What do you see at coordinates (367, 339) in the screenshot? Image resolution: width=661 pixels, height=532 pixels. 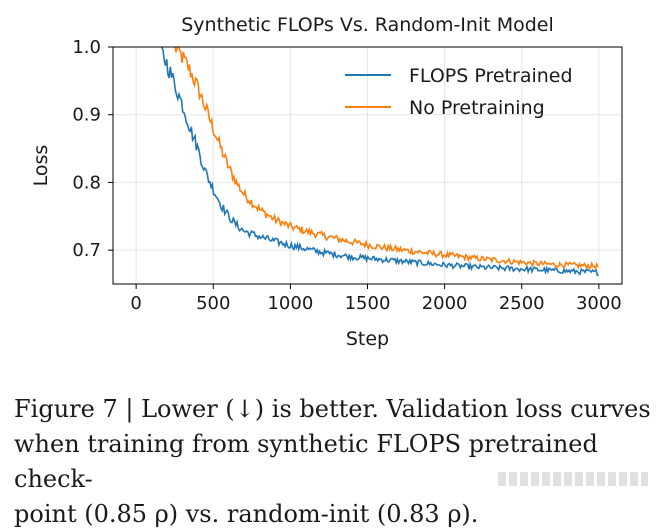 I see `x-axis-label: Step` at bounding box center [367, 339].